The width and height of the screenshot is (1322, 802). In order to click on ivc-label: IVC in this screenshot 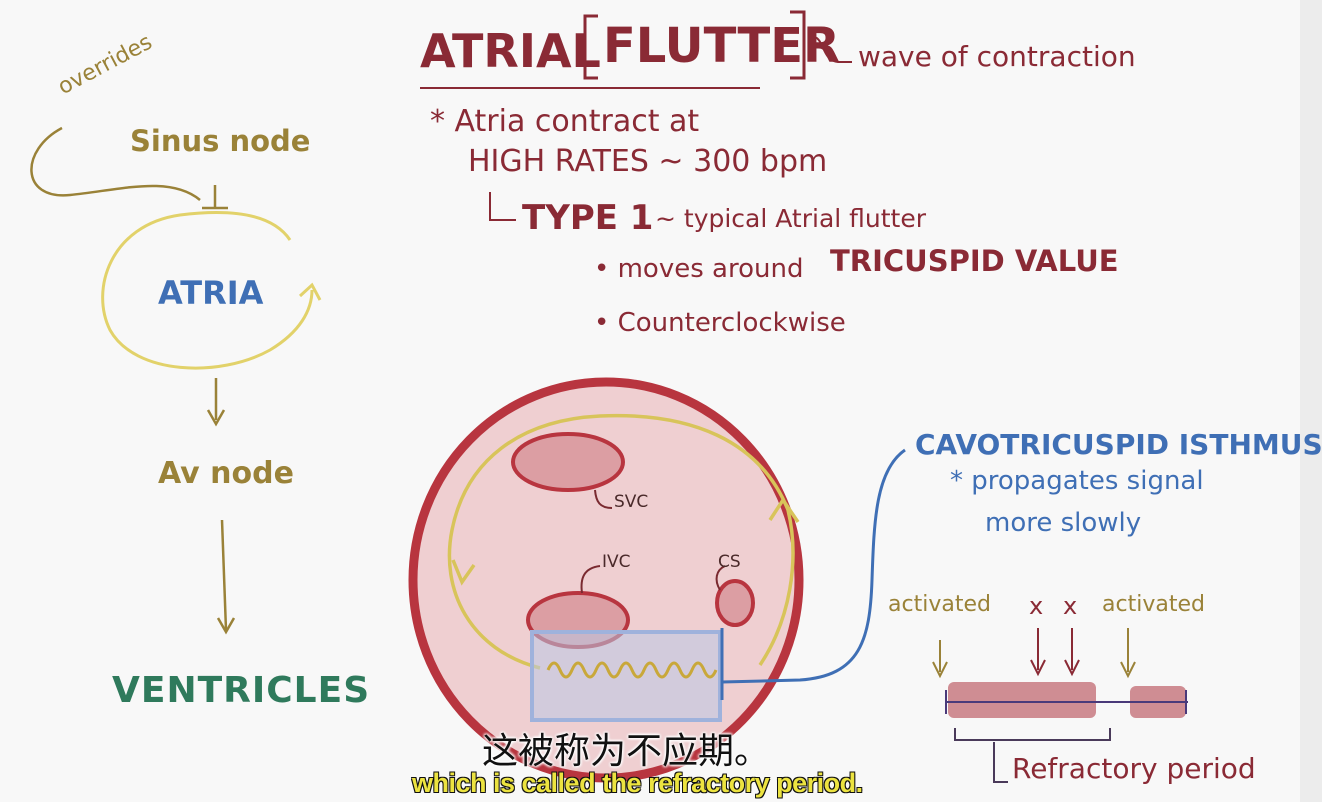, I will do `click(616, 562)`.